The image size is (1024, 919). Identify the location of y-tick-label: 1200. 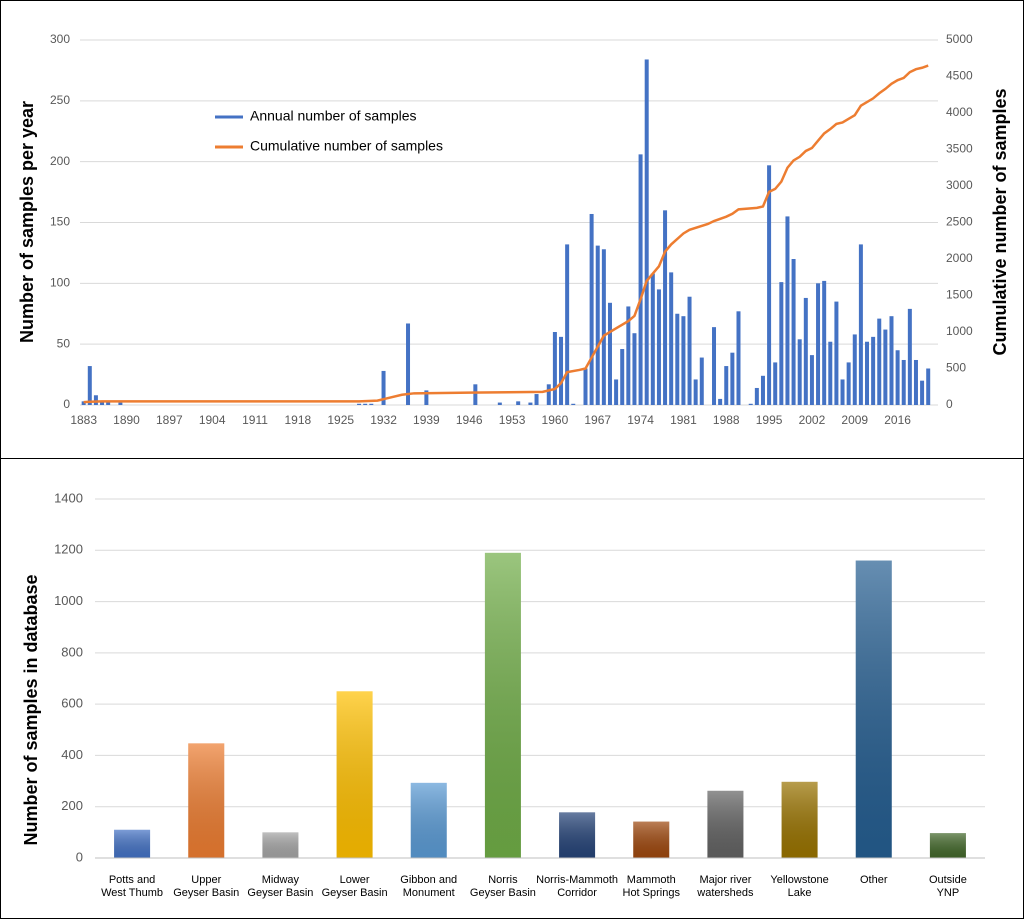
(68, 549).